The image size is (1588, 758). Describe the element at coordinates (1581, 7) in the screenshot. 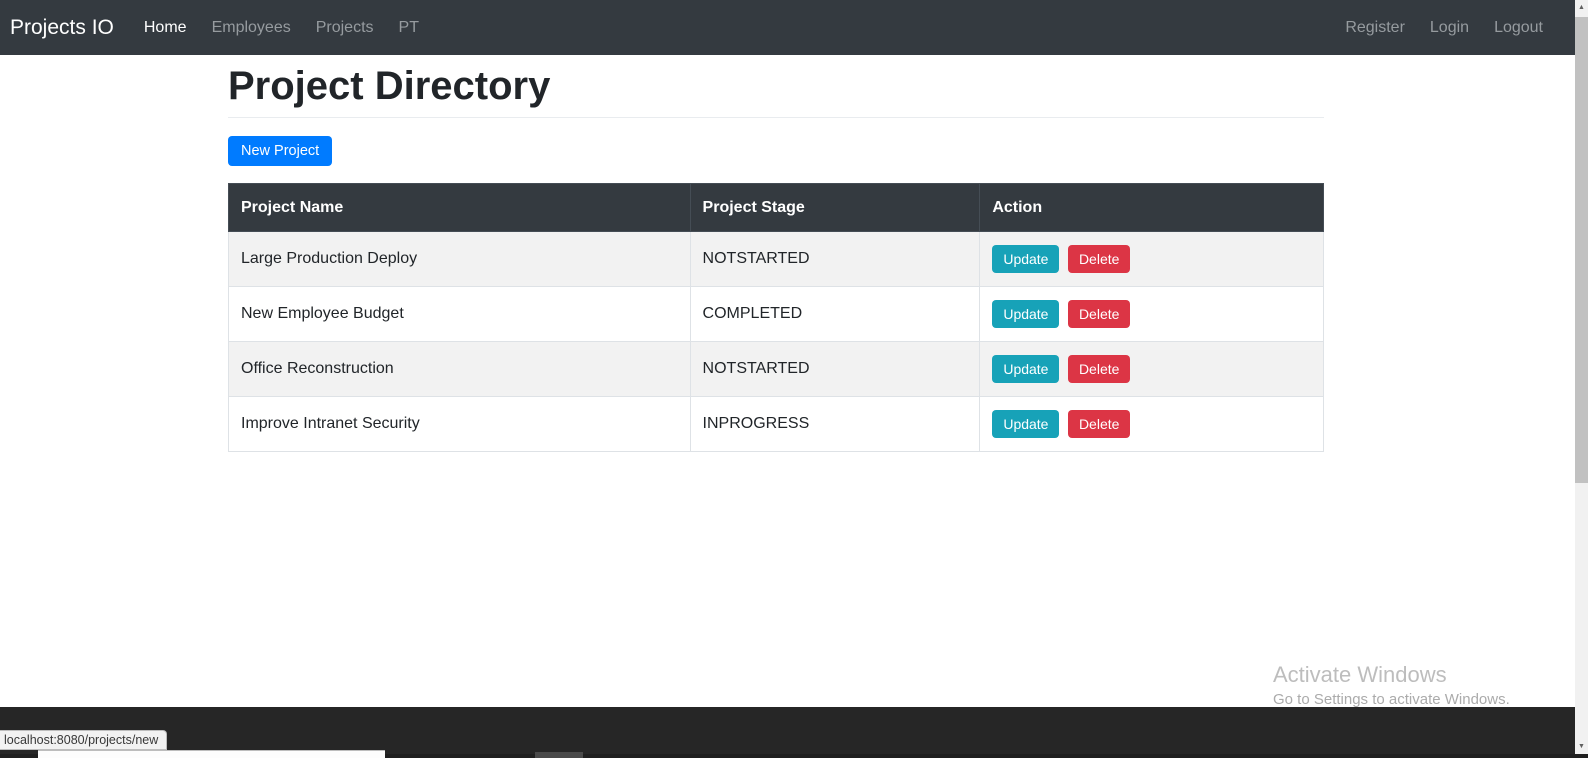

I see `scrollbar-up-icon: ▲` at that location.